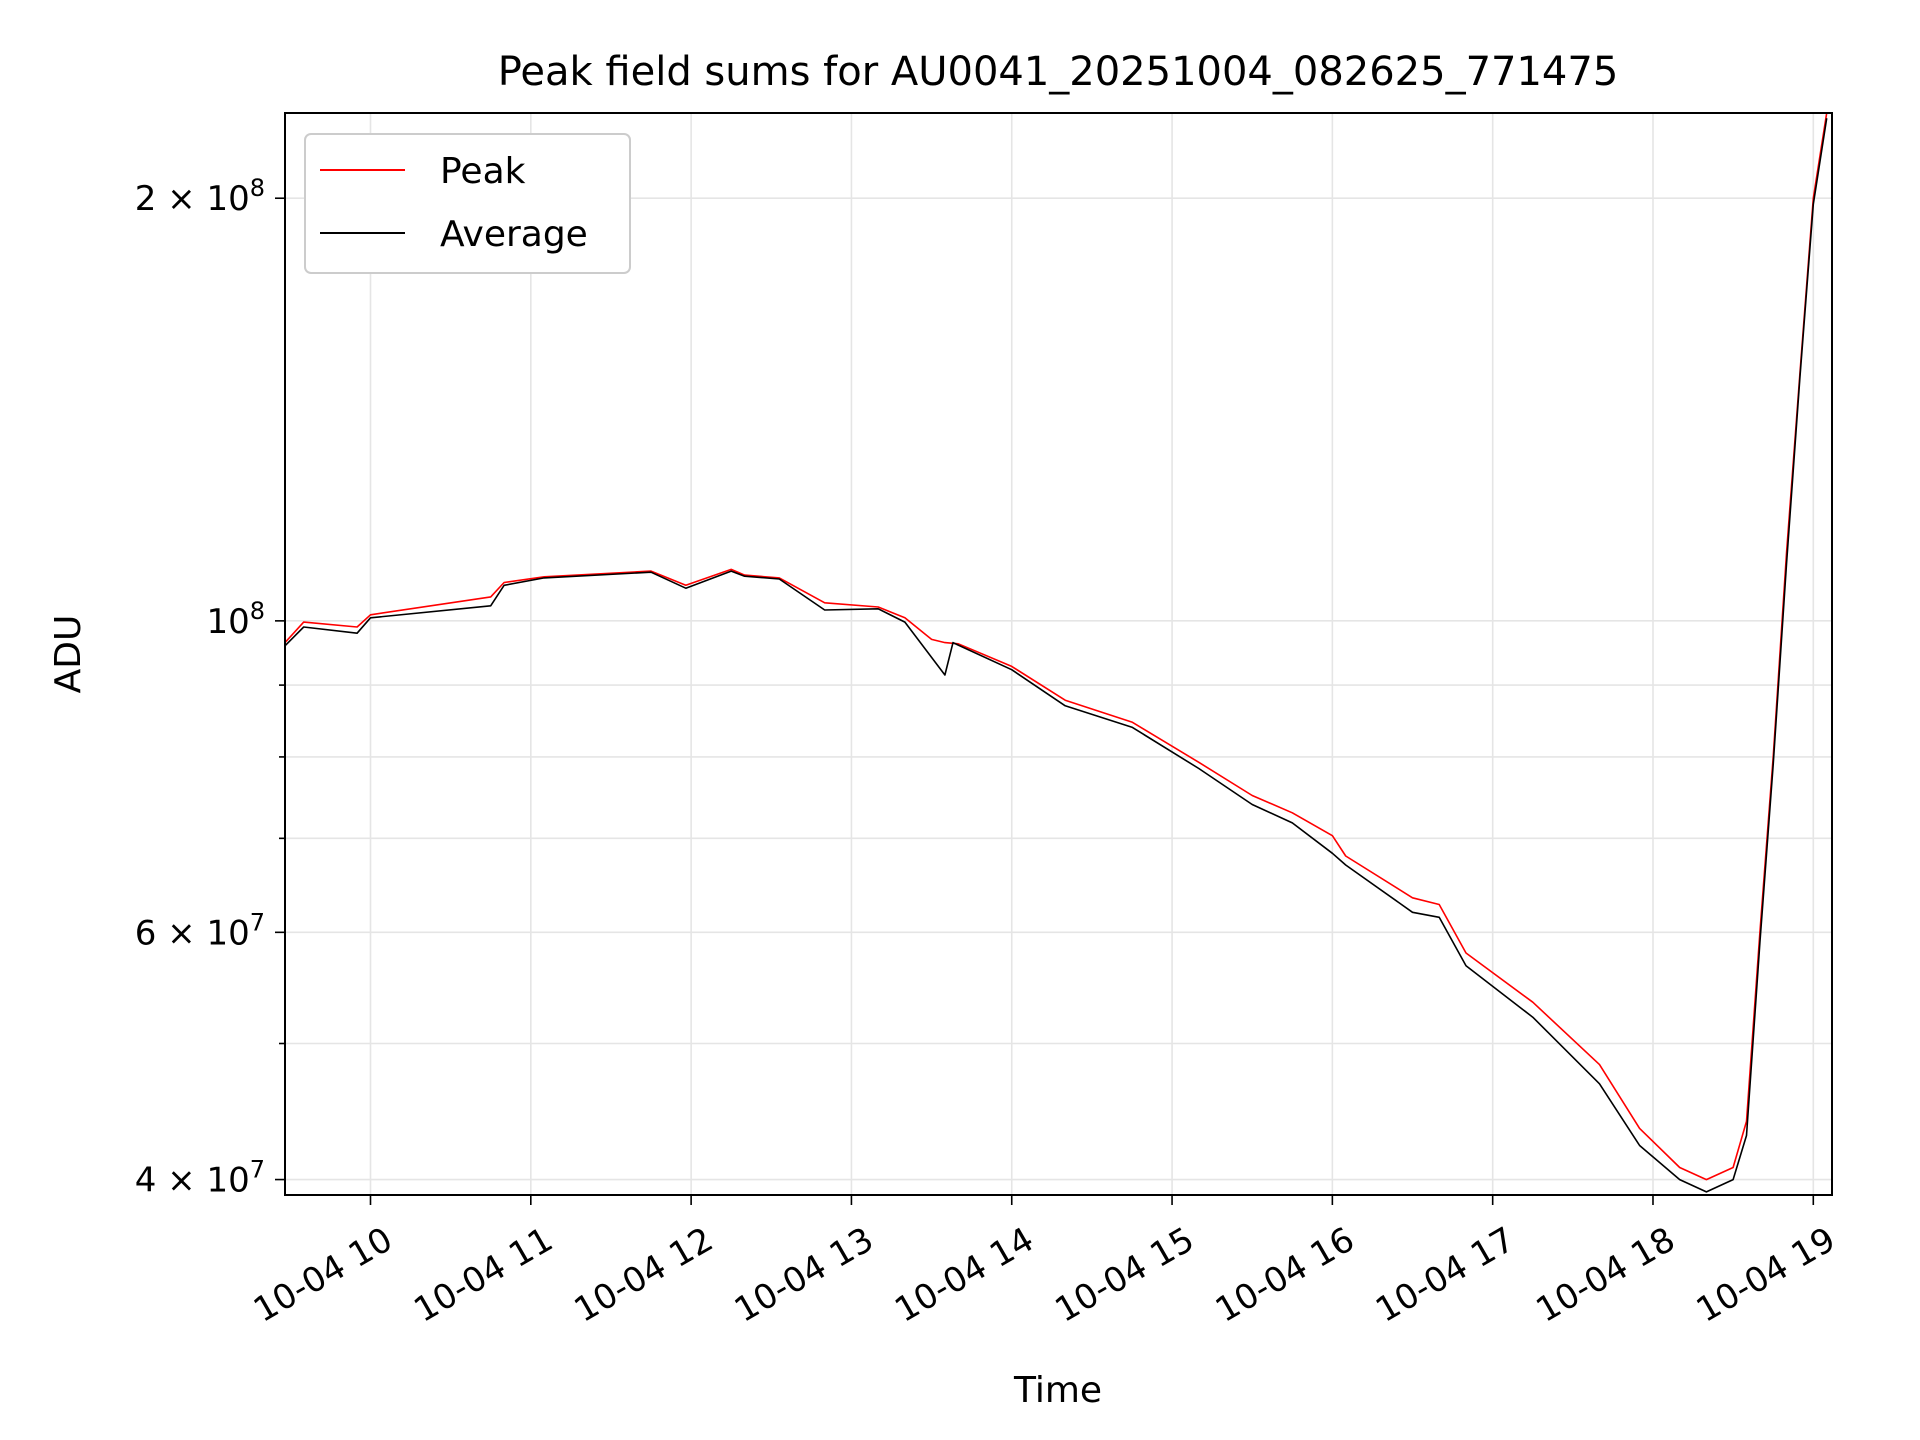  What do you see at coordinates (200, 930) in the screenshot?
I see `y-tick-label: 6 × 107` at bounding box center [200, 930].